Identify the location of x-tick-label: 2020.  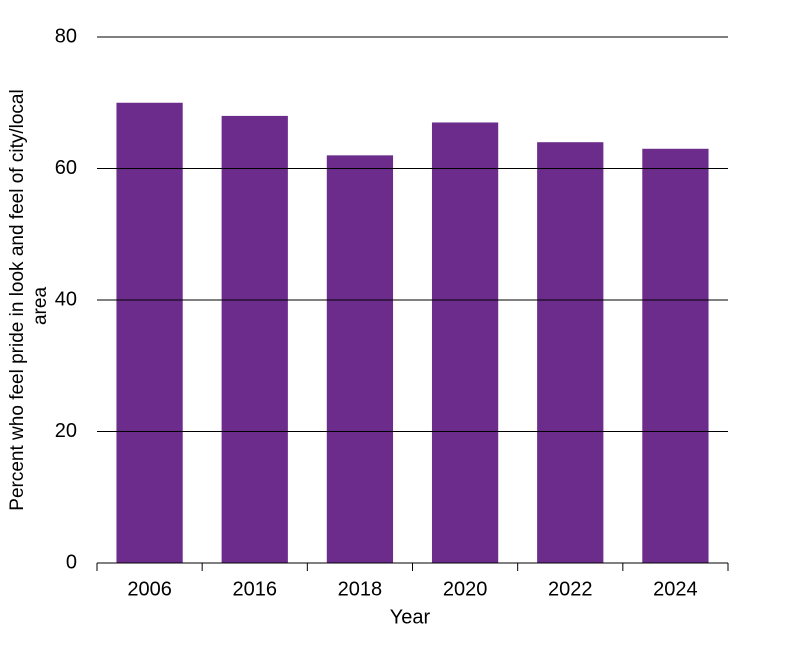
(465, 589).